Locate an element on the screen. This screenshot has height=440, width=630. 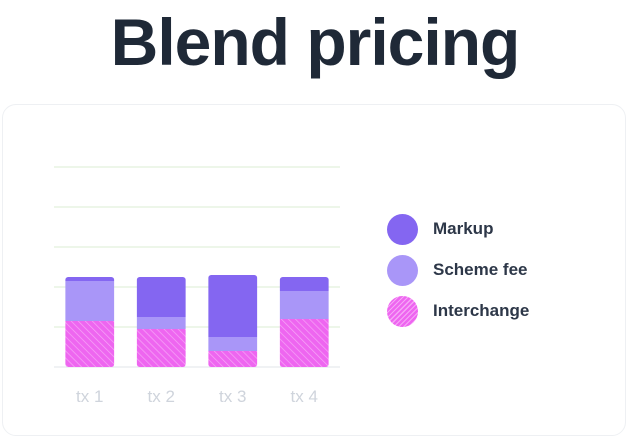
x-tick-label: tx 4 is located at coordinates (304, 396).